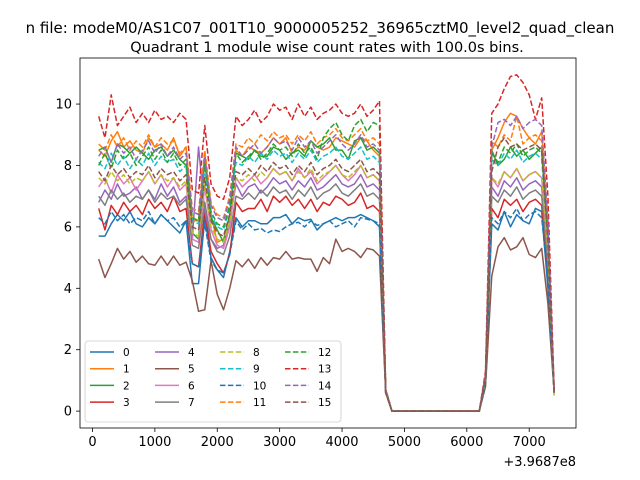 The height and width of the screenshot is (480, 640). I want to click on x-offset-label: +3.9687e8, so click(539, 462).